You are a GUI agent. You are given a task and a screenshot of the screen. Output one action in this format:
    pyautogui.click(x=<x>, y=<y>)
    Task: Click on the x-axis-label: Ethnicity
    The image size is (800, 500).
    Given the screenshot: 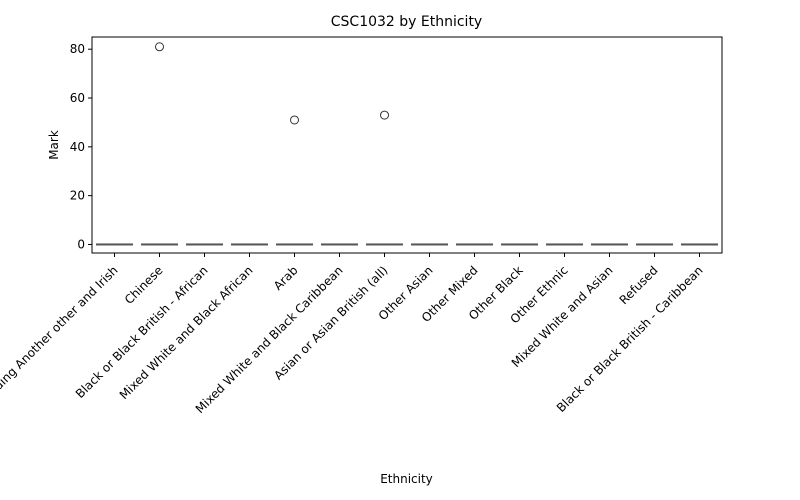 What is the action you would take?
    pyautogui.click(x=406, y=479)
    